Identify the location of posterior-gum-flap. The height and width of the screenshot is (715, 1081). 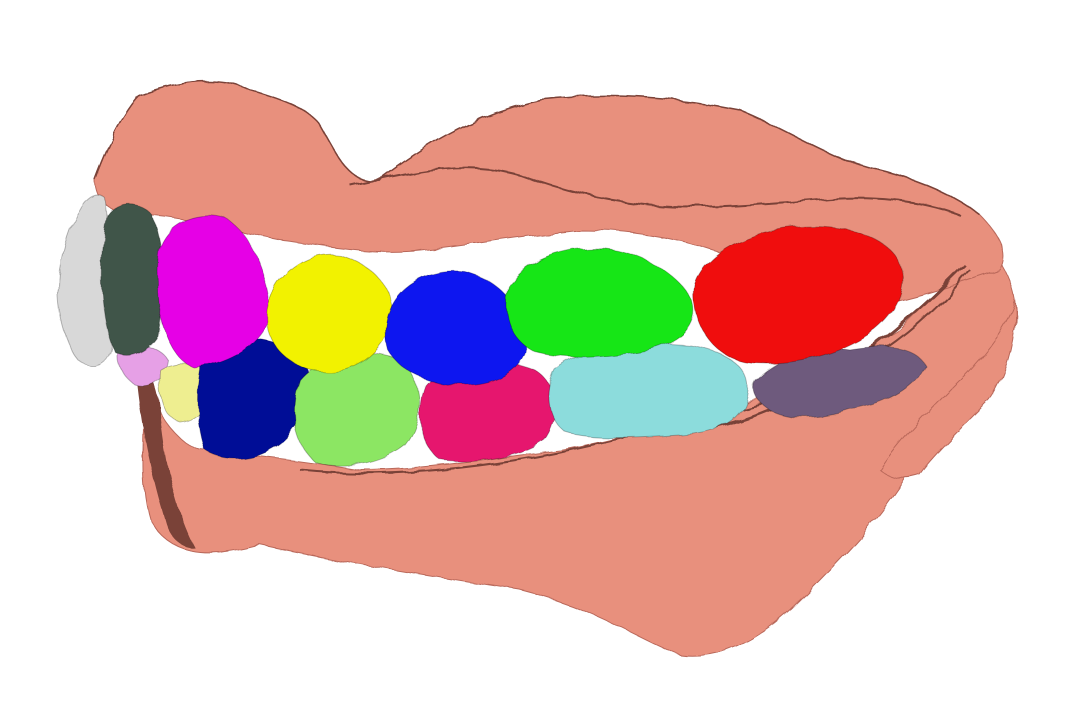
(948, 389).